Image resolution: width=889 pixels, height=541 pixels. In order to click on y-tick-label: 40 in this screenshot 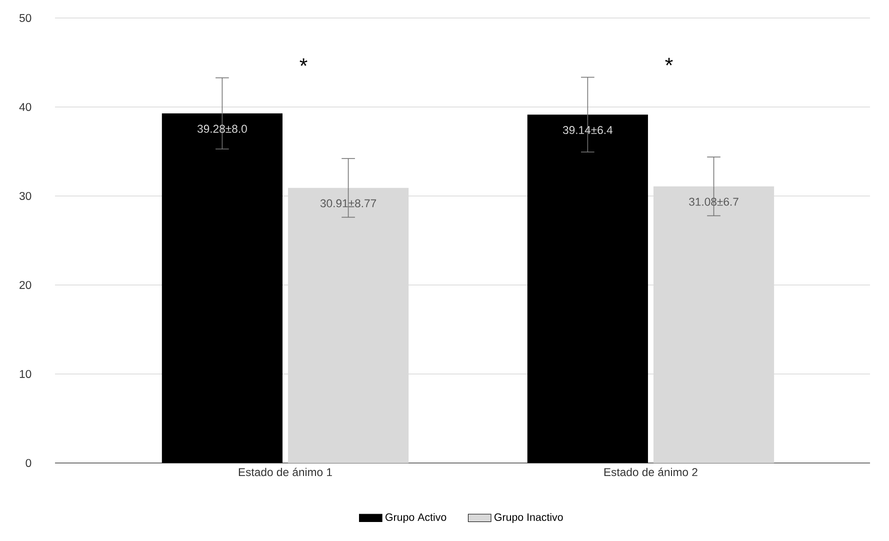, I will do `click(25, 106)`.